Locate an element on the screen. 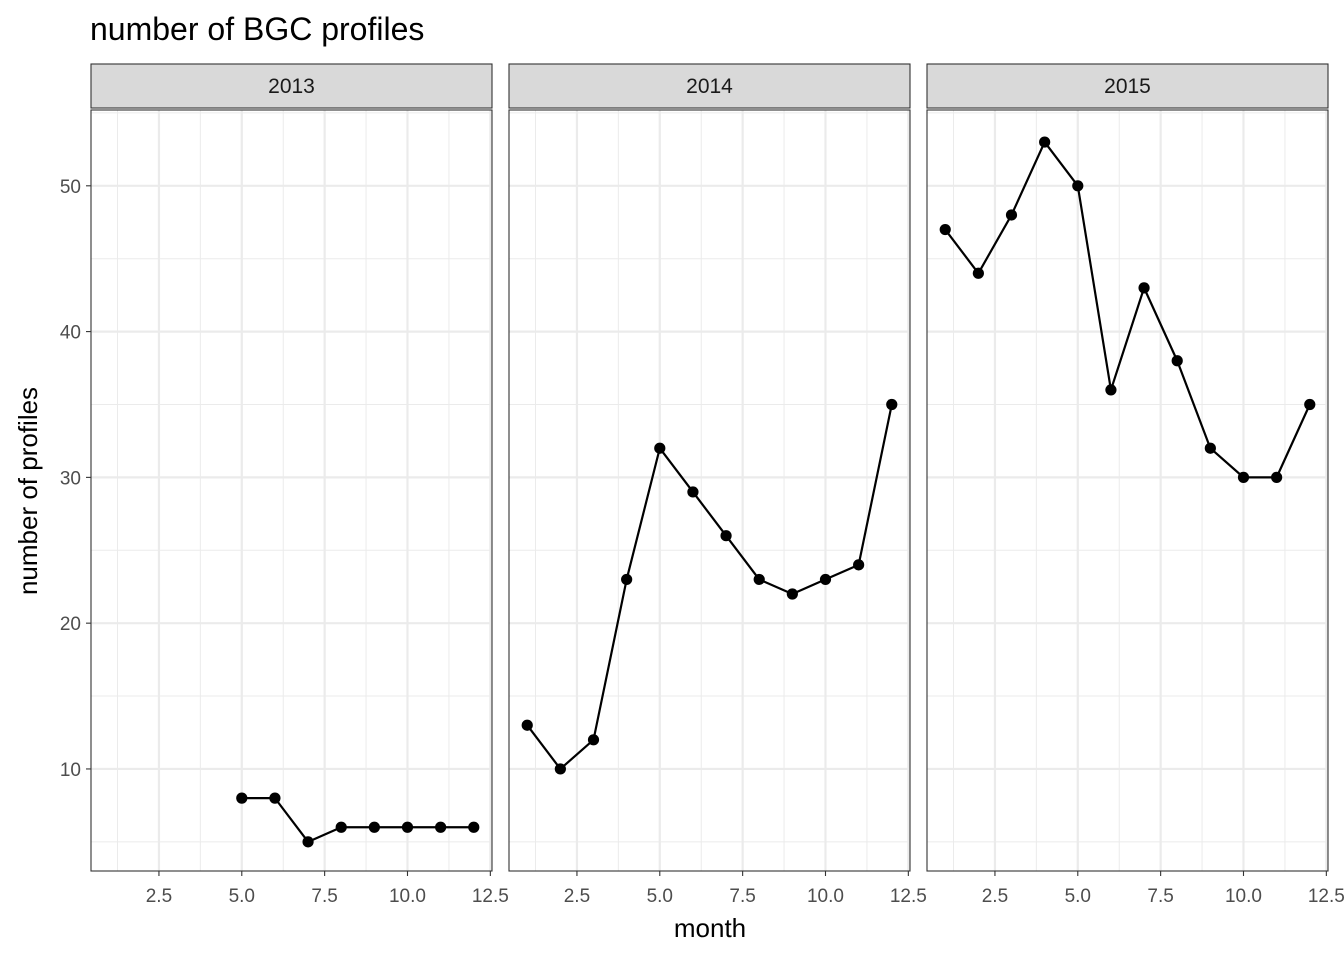 The width and height of the screenshot is (1344, 960). y-tick-label: 20 is located at coordinates (70, 624).